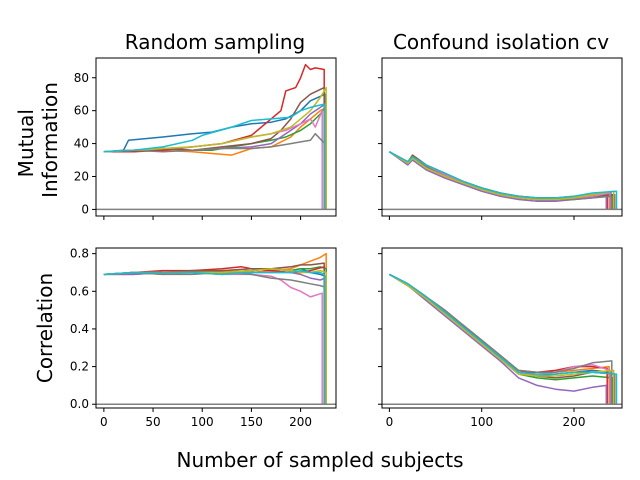  Describe the element at coordinates (79, 254) in the screenshot. I see `y-tick-label: 0.8` at that location.